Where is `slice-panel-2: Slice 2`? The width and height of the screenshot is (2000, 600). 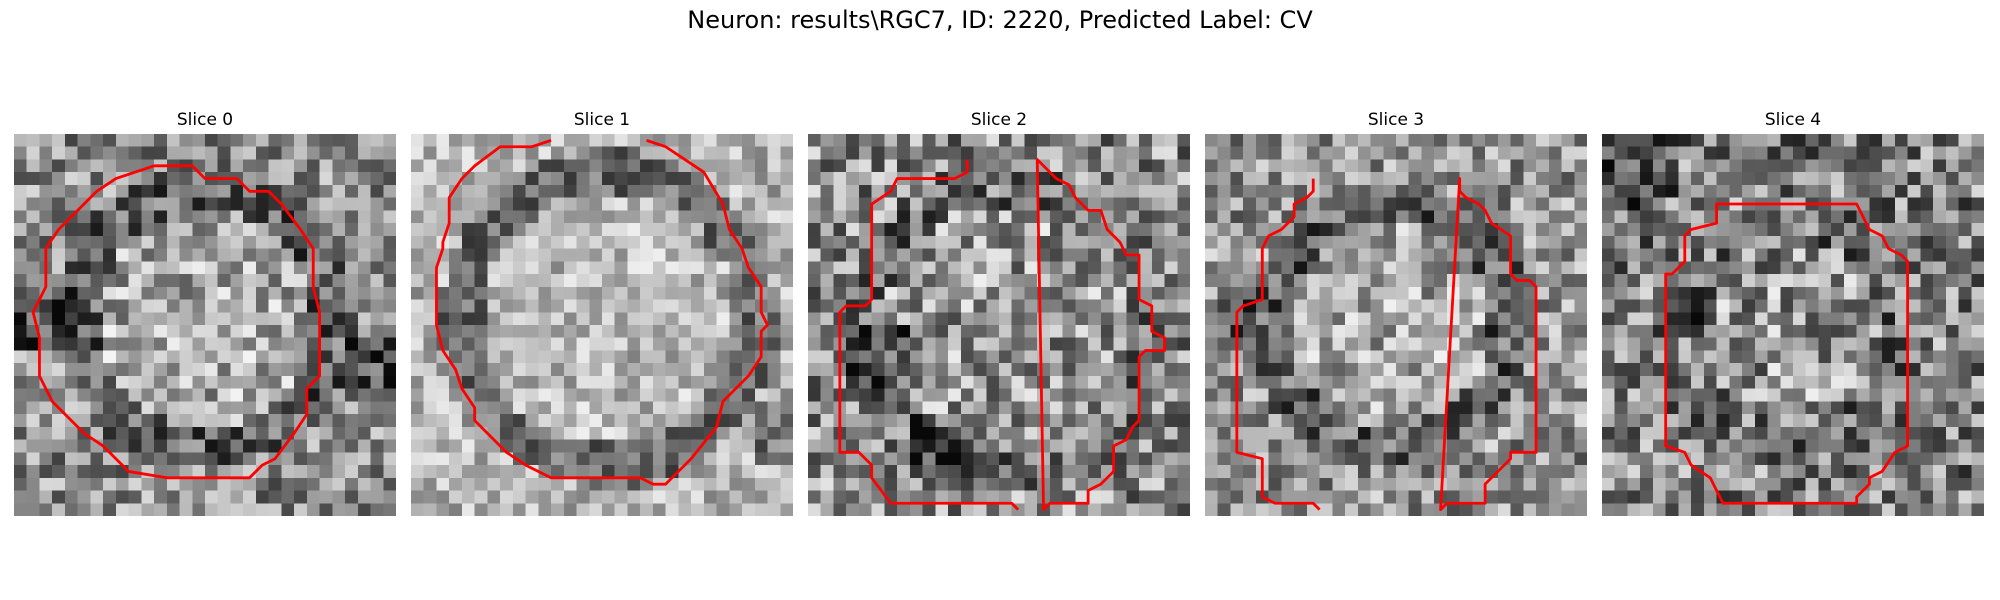
slice-panel-2: Slice 2 is located at coordinates (999, 311).